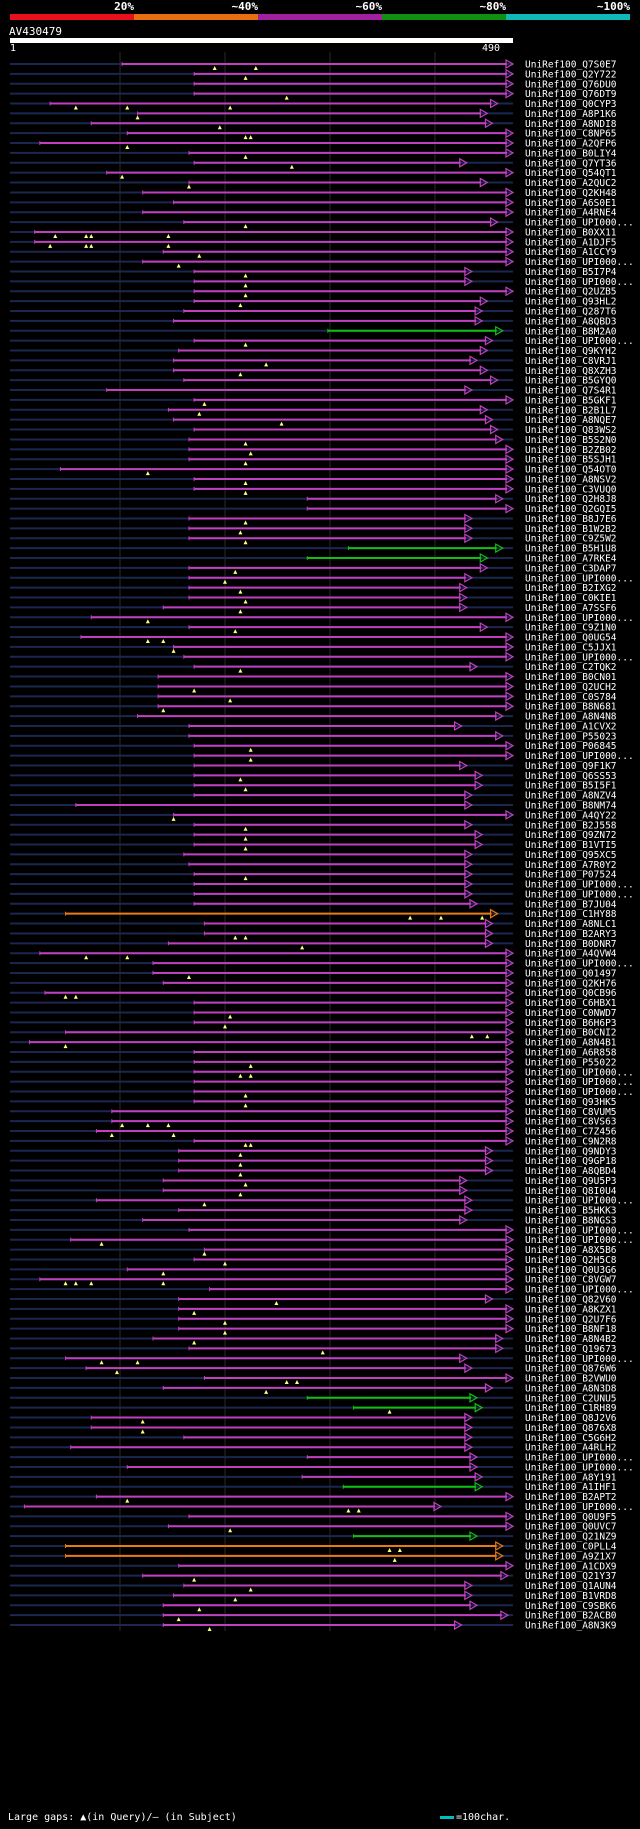  Describe the element at coordinates (313, 1181) in the screenshot. I see `hit-row: UniRef100_Q9U5P3` at that location.